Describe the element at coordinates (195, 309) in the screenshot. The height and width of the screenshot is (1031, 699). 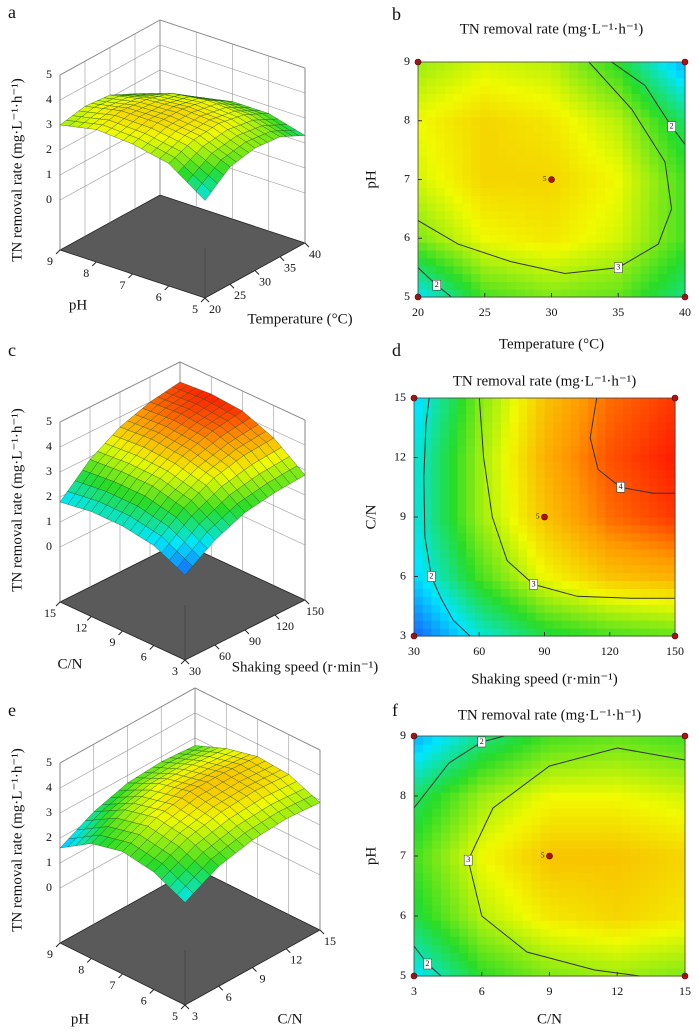
I see `y-tick-label: 5` at that location.